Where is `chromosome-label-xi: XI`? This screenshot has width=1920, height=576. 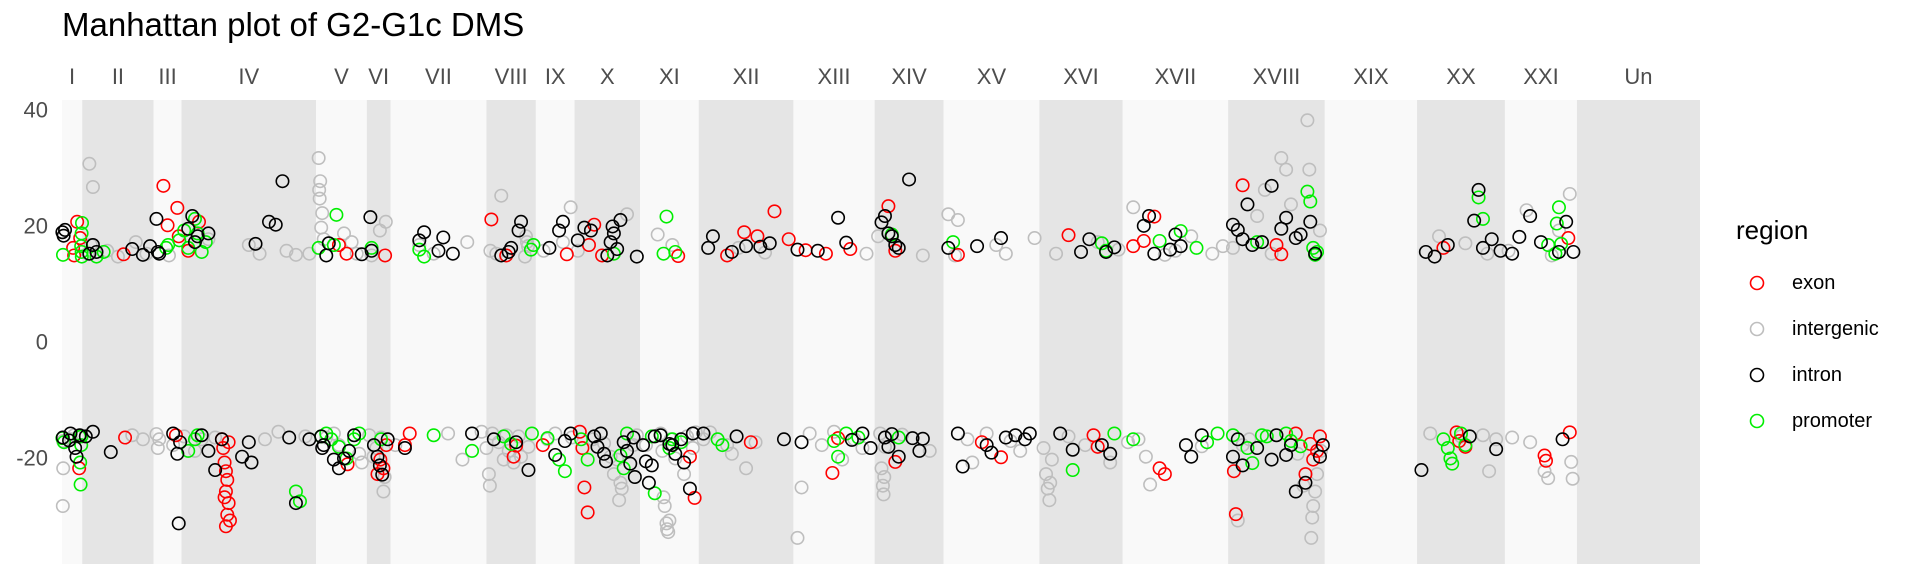
chromosome-label-xi: XI is located at coordinates (669, 76).